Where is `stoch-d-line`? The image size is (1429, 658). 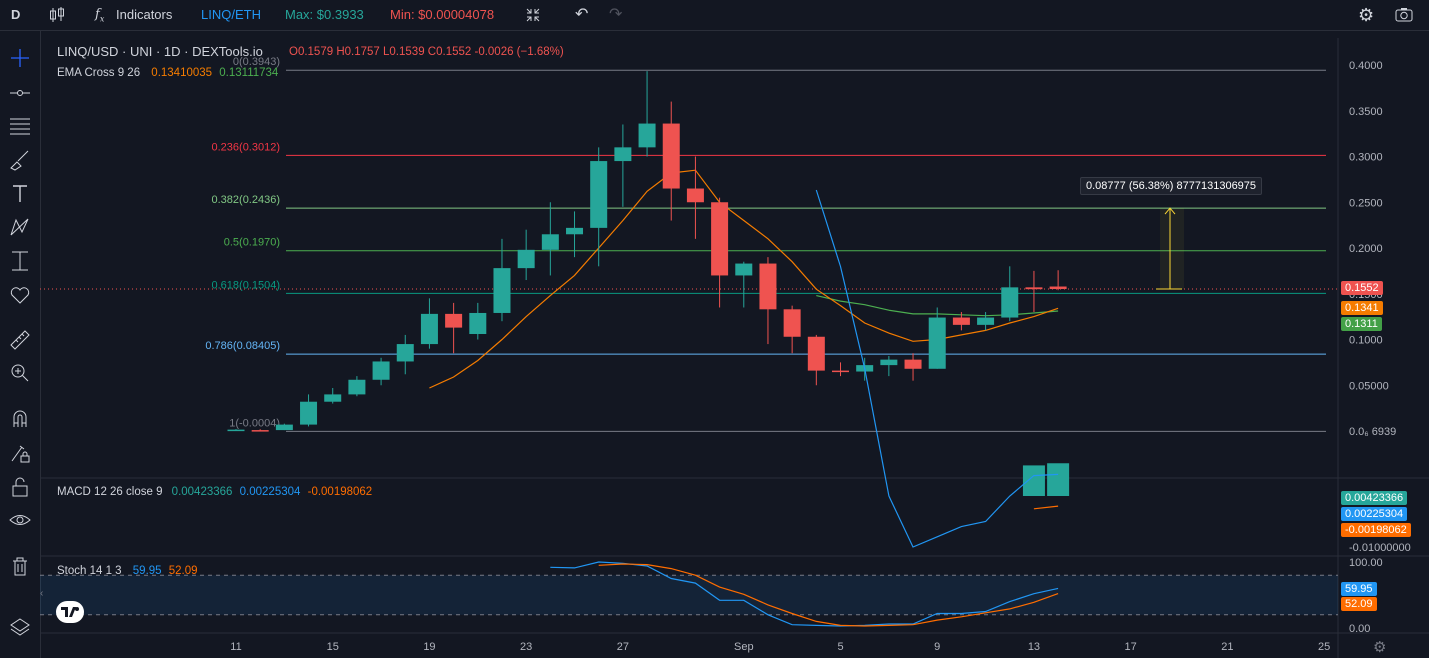 stoch-d-line is located at coordinates (828, 595).